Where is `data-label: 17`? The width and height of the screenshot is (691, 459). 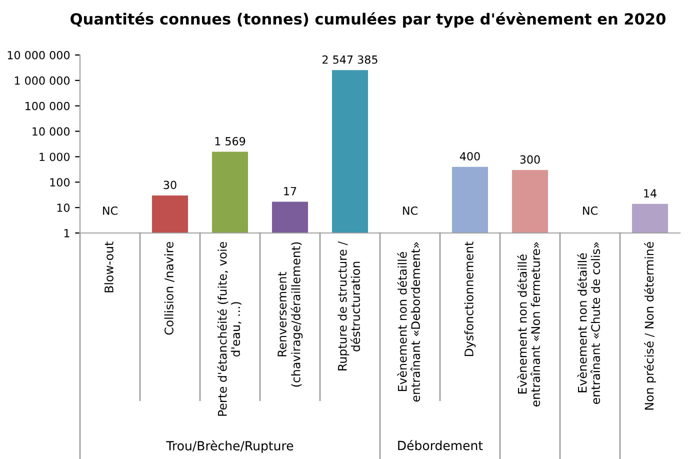
data-label: 17 is located at coordinates (290, 191).